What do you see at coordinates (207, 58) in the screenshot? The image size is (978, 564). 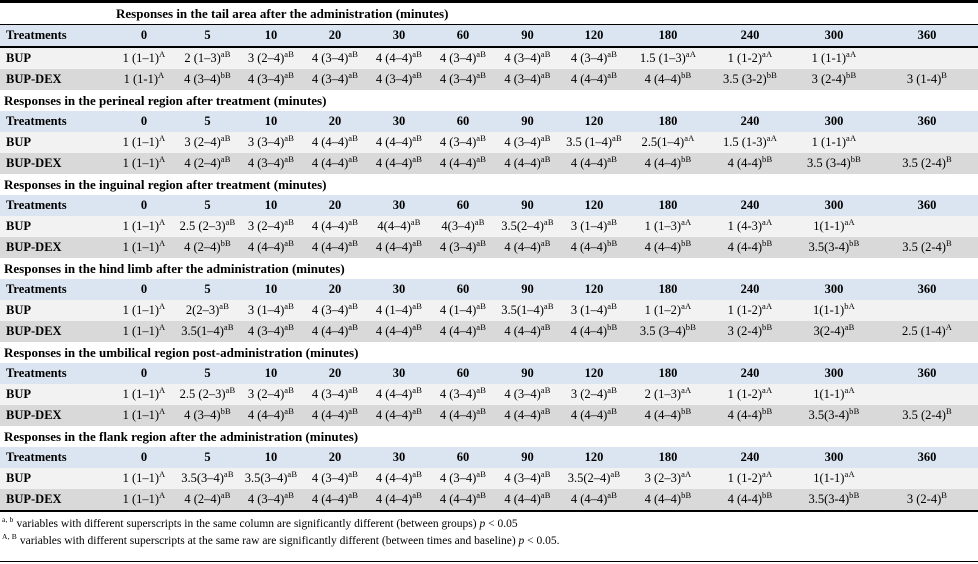 I see `table-cell: 2 (1–3)aB` at bounding box center [207, 58].